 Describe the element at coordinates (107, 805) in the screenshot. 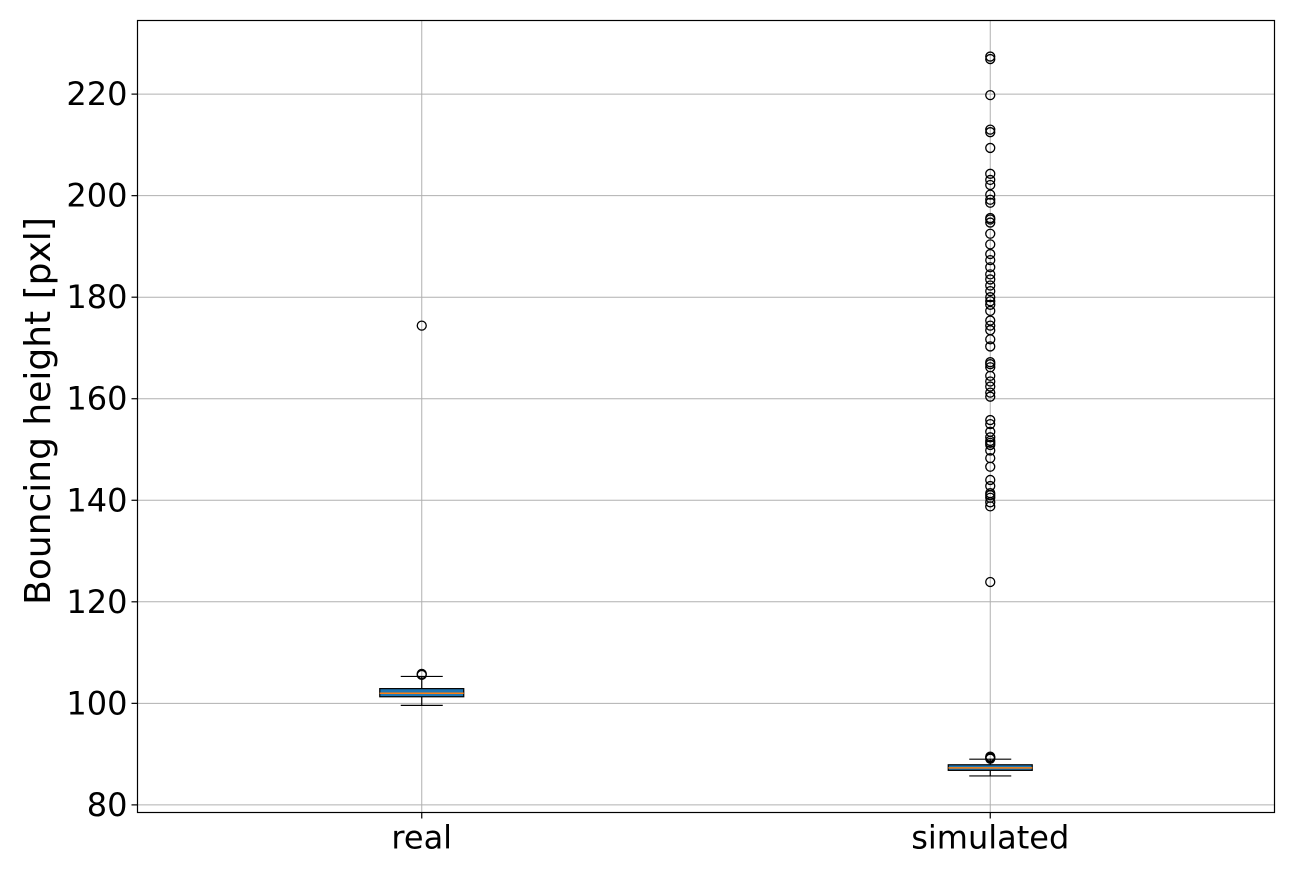

I see `y-tick-label: 80` at that location.